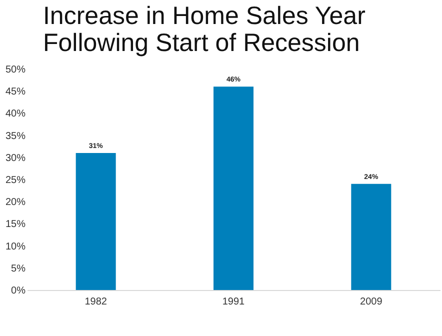 Image resolution: width=442 pixels, height=336 pixels. What do you see at coordinates (96, 302) in the screenshot?
I see `x-tick-label: 1982` at bounding box center [96, 302].